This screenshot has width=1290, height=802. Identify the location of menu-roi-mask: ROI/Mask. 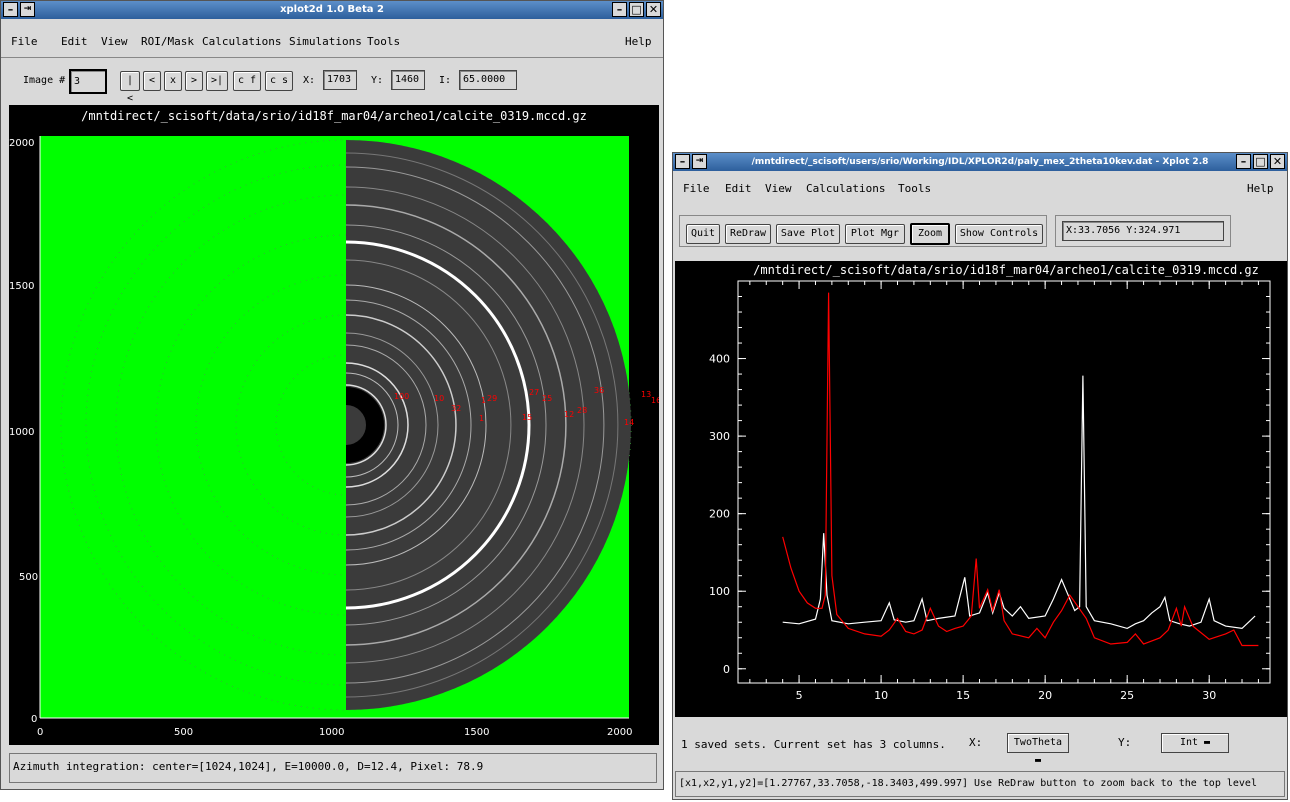
(167, 41).